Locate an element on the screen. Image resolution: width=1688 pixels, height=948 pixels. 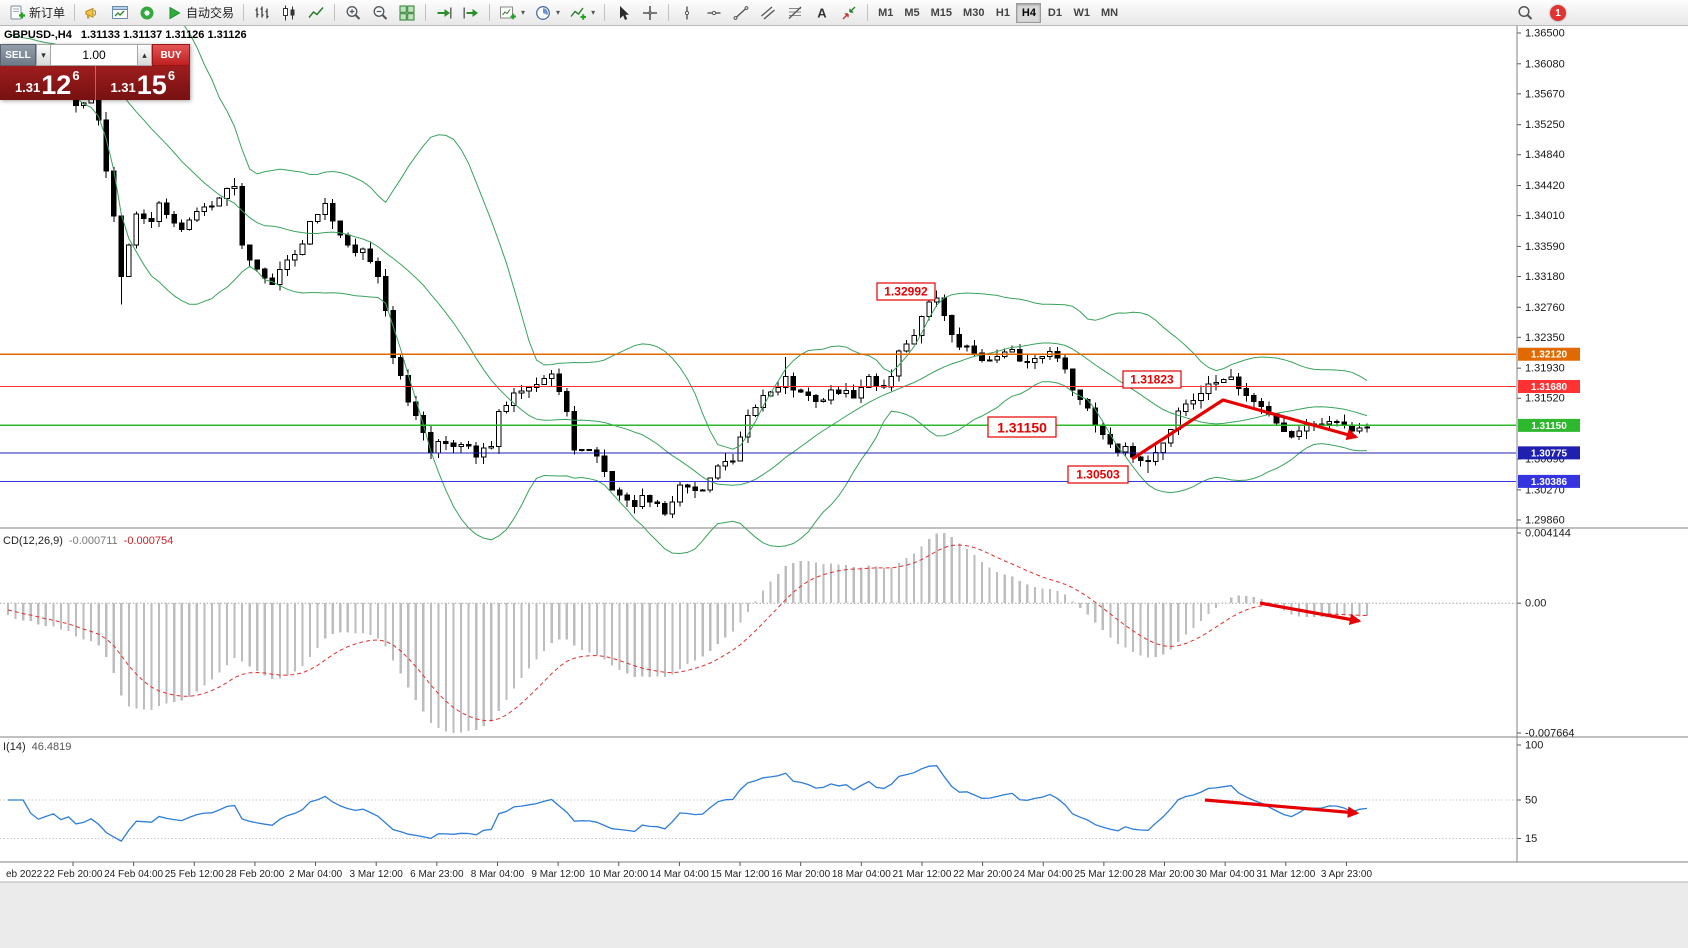
one-click-trading-panel: SELL ▾ ▴ BUY 1.31 12 6 1.31 15 6 is located at coordinates (95, 72).